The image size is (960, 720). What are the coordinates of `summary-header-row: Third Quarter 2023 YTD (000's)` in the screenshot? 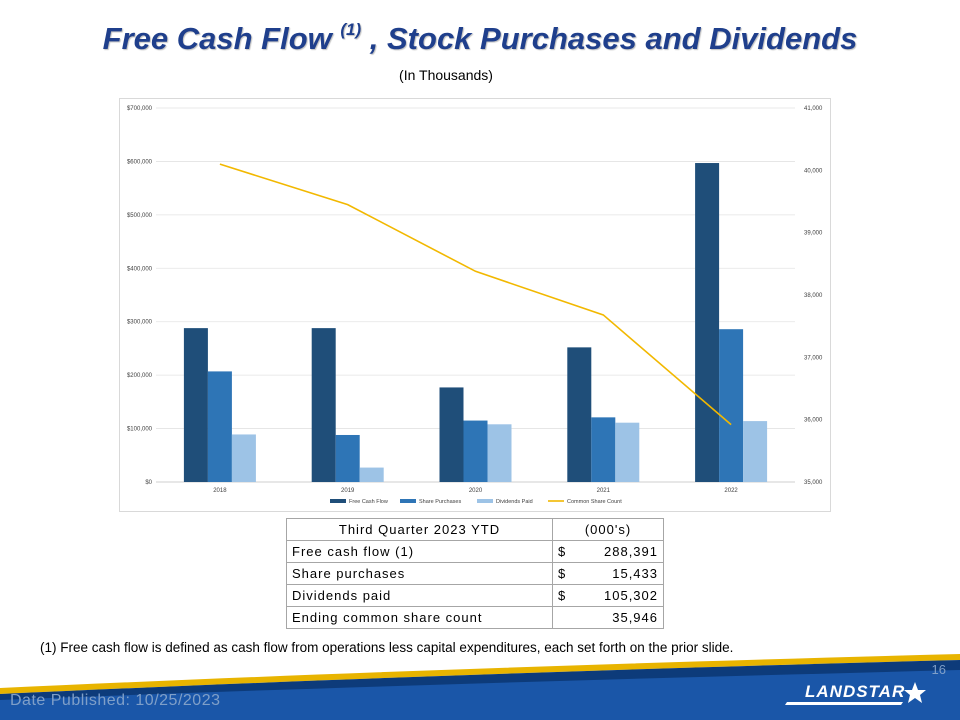 It's located at (475, 529).